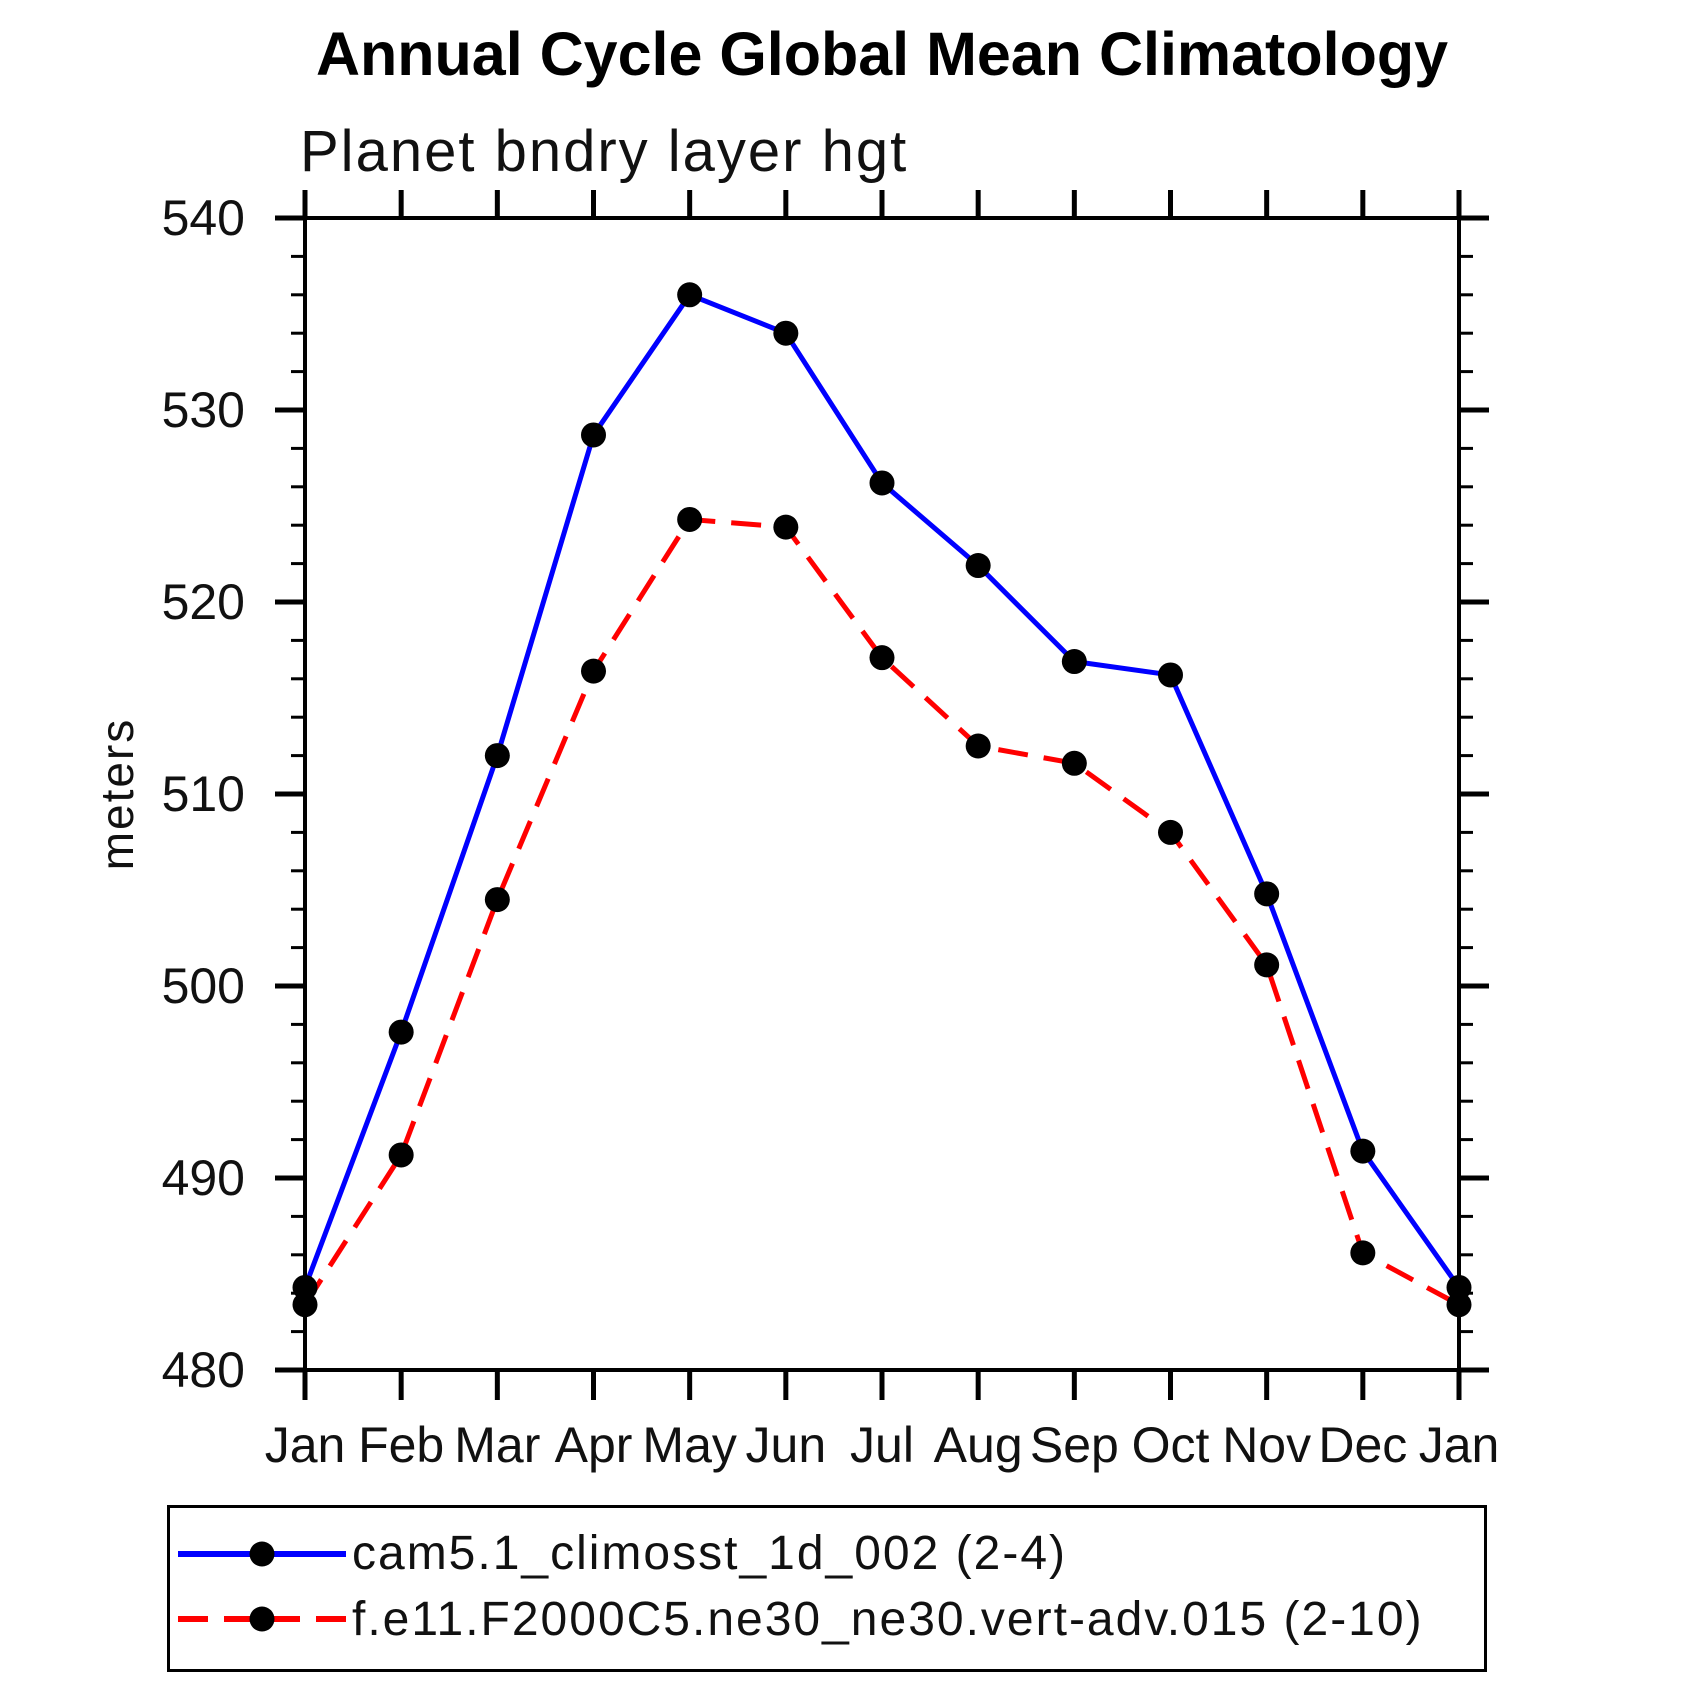 Image resolution: width=1697 pixels, height=1697 pixels. What do you see at coordinates (203, 794) in the screenshot?
I see `y-tick-label: 510` at bounding box center [203, 794].